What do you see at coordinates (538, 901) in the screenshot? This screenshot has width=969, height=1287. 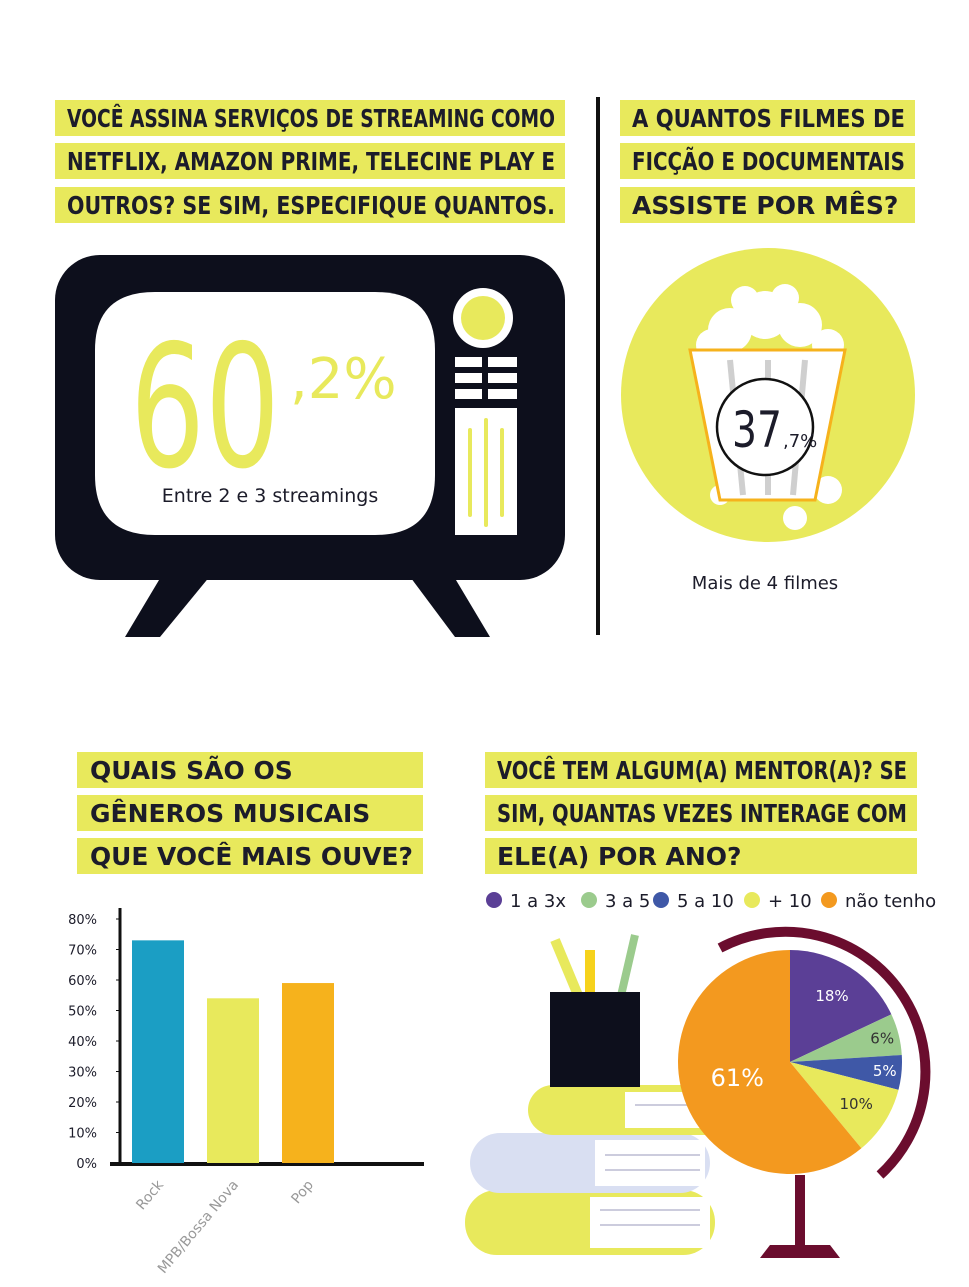 I see `legend-label: 1 a 3x` at bounding box center [538, 901].